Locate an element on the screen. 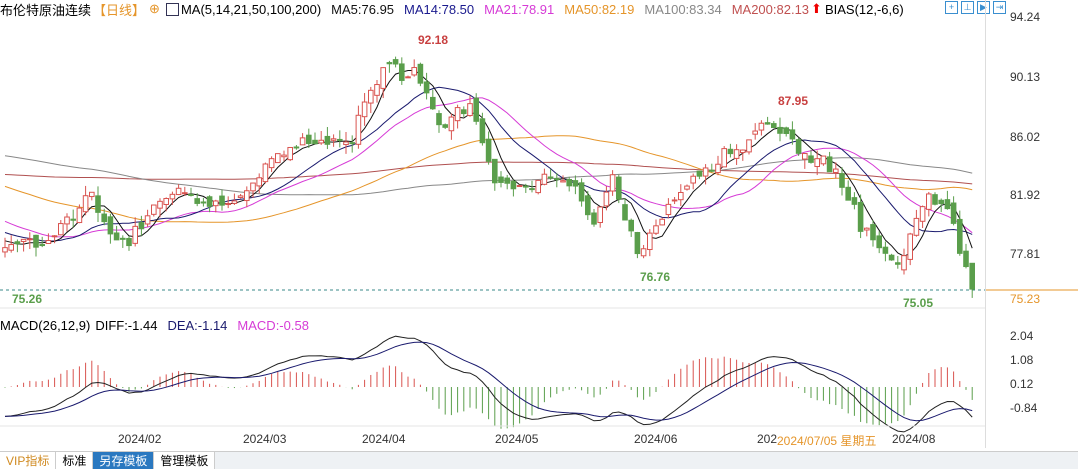  macd-tick: -0.84 is located at coordinates (1024, 408).